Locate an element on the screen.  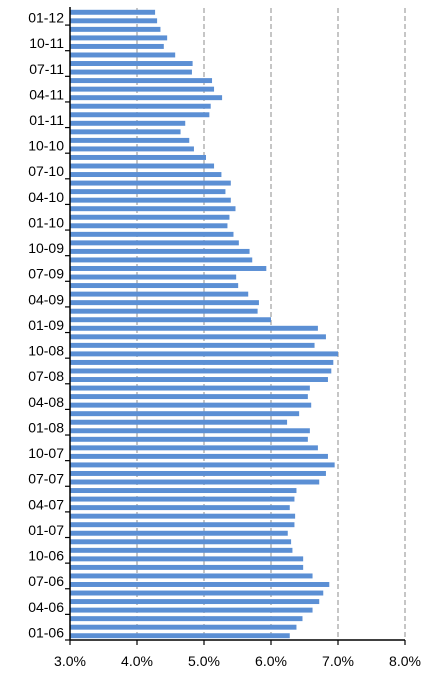
y-tick-label: 04-08 is located at coordinates (46, 402).